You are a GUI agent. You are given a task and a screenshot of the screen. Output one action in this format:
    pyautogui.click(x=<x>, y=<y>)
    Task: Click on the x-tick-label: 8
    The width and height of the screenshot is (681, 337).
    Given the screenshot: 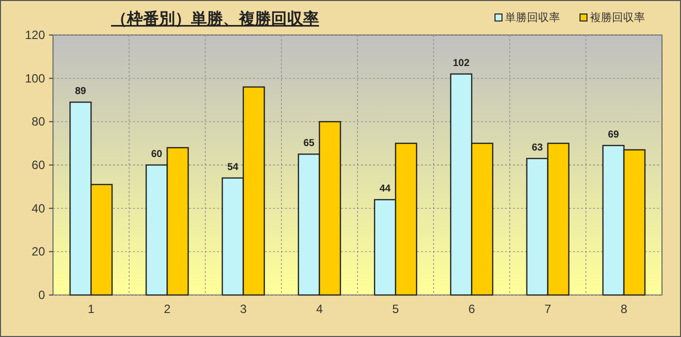 What is the action you would take?
    pyautogui.click(x=624, y=309)
    